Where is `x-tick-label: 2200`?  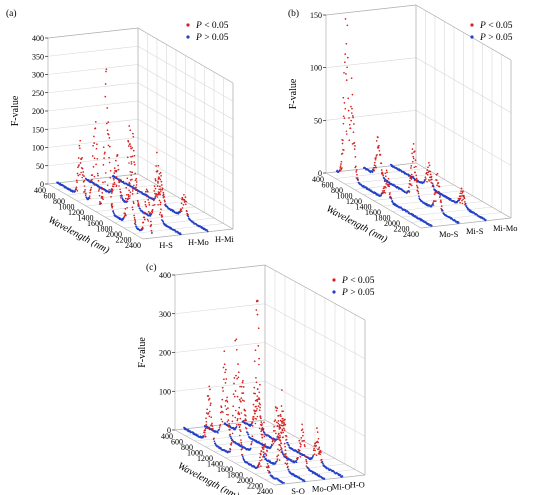
x-tick-label: 2200 is located at coordinates (402, 229).